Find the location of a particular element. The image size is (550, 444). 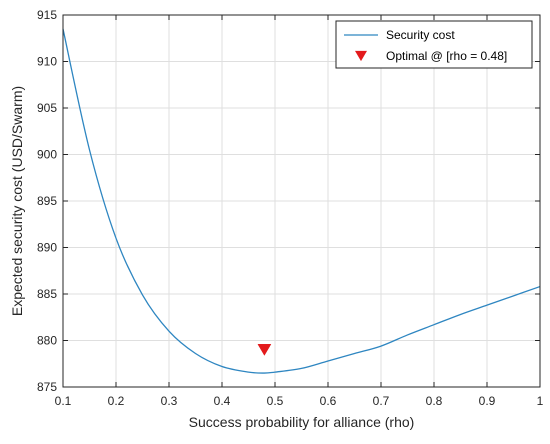

x-tick-label: 0.8 is located at coordinates (434, 401).